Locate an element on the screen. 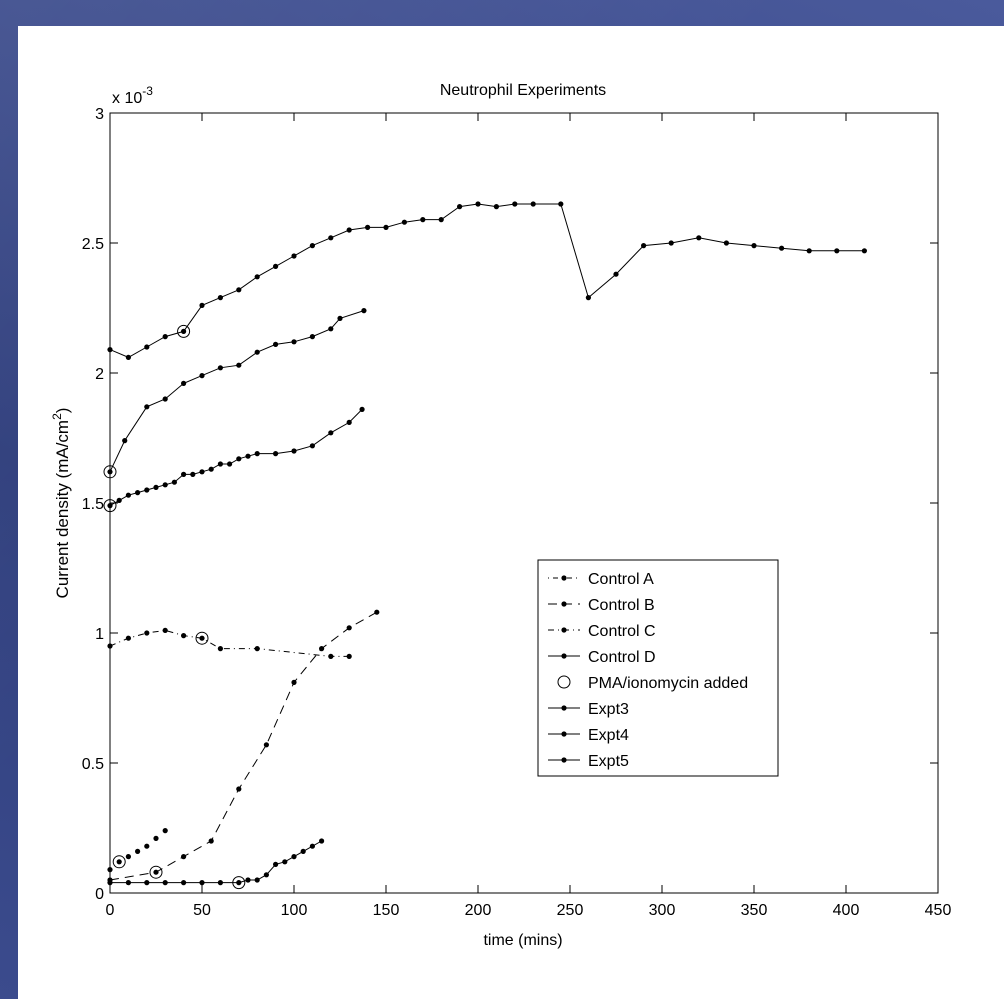 This screenshot has height=999, width=1004. series-expt5 is located at coordinates (487, 280).